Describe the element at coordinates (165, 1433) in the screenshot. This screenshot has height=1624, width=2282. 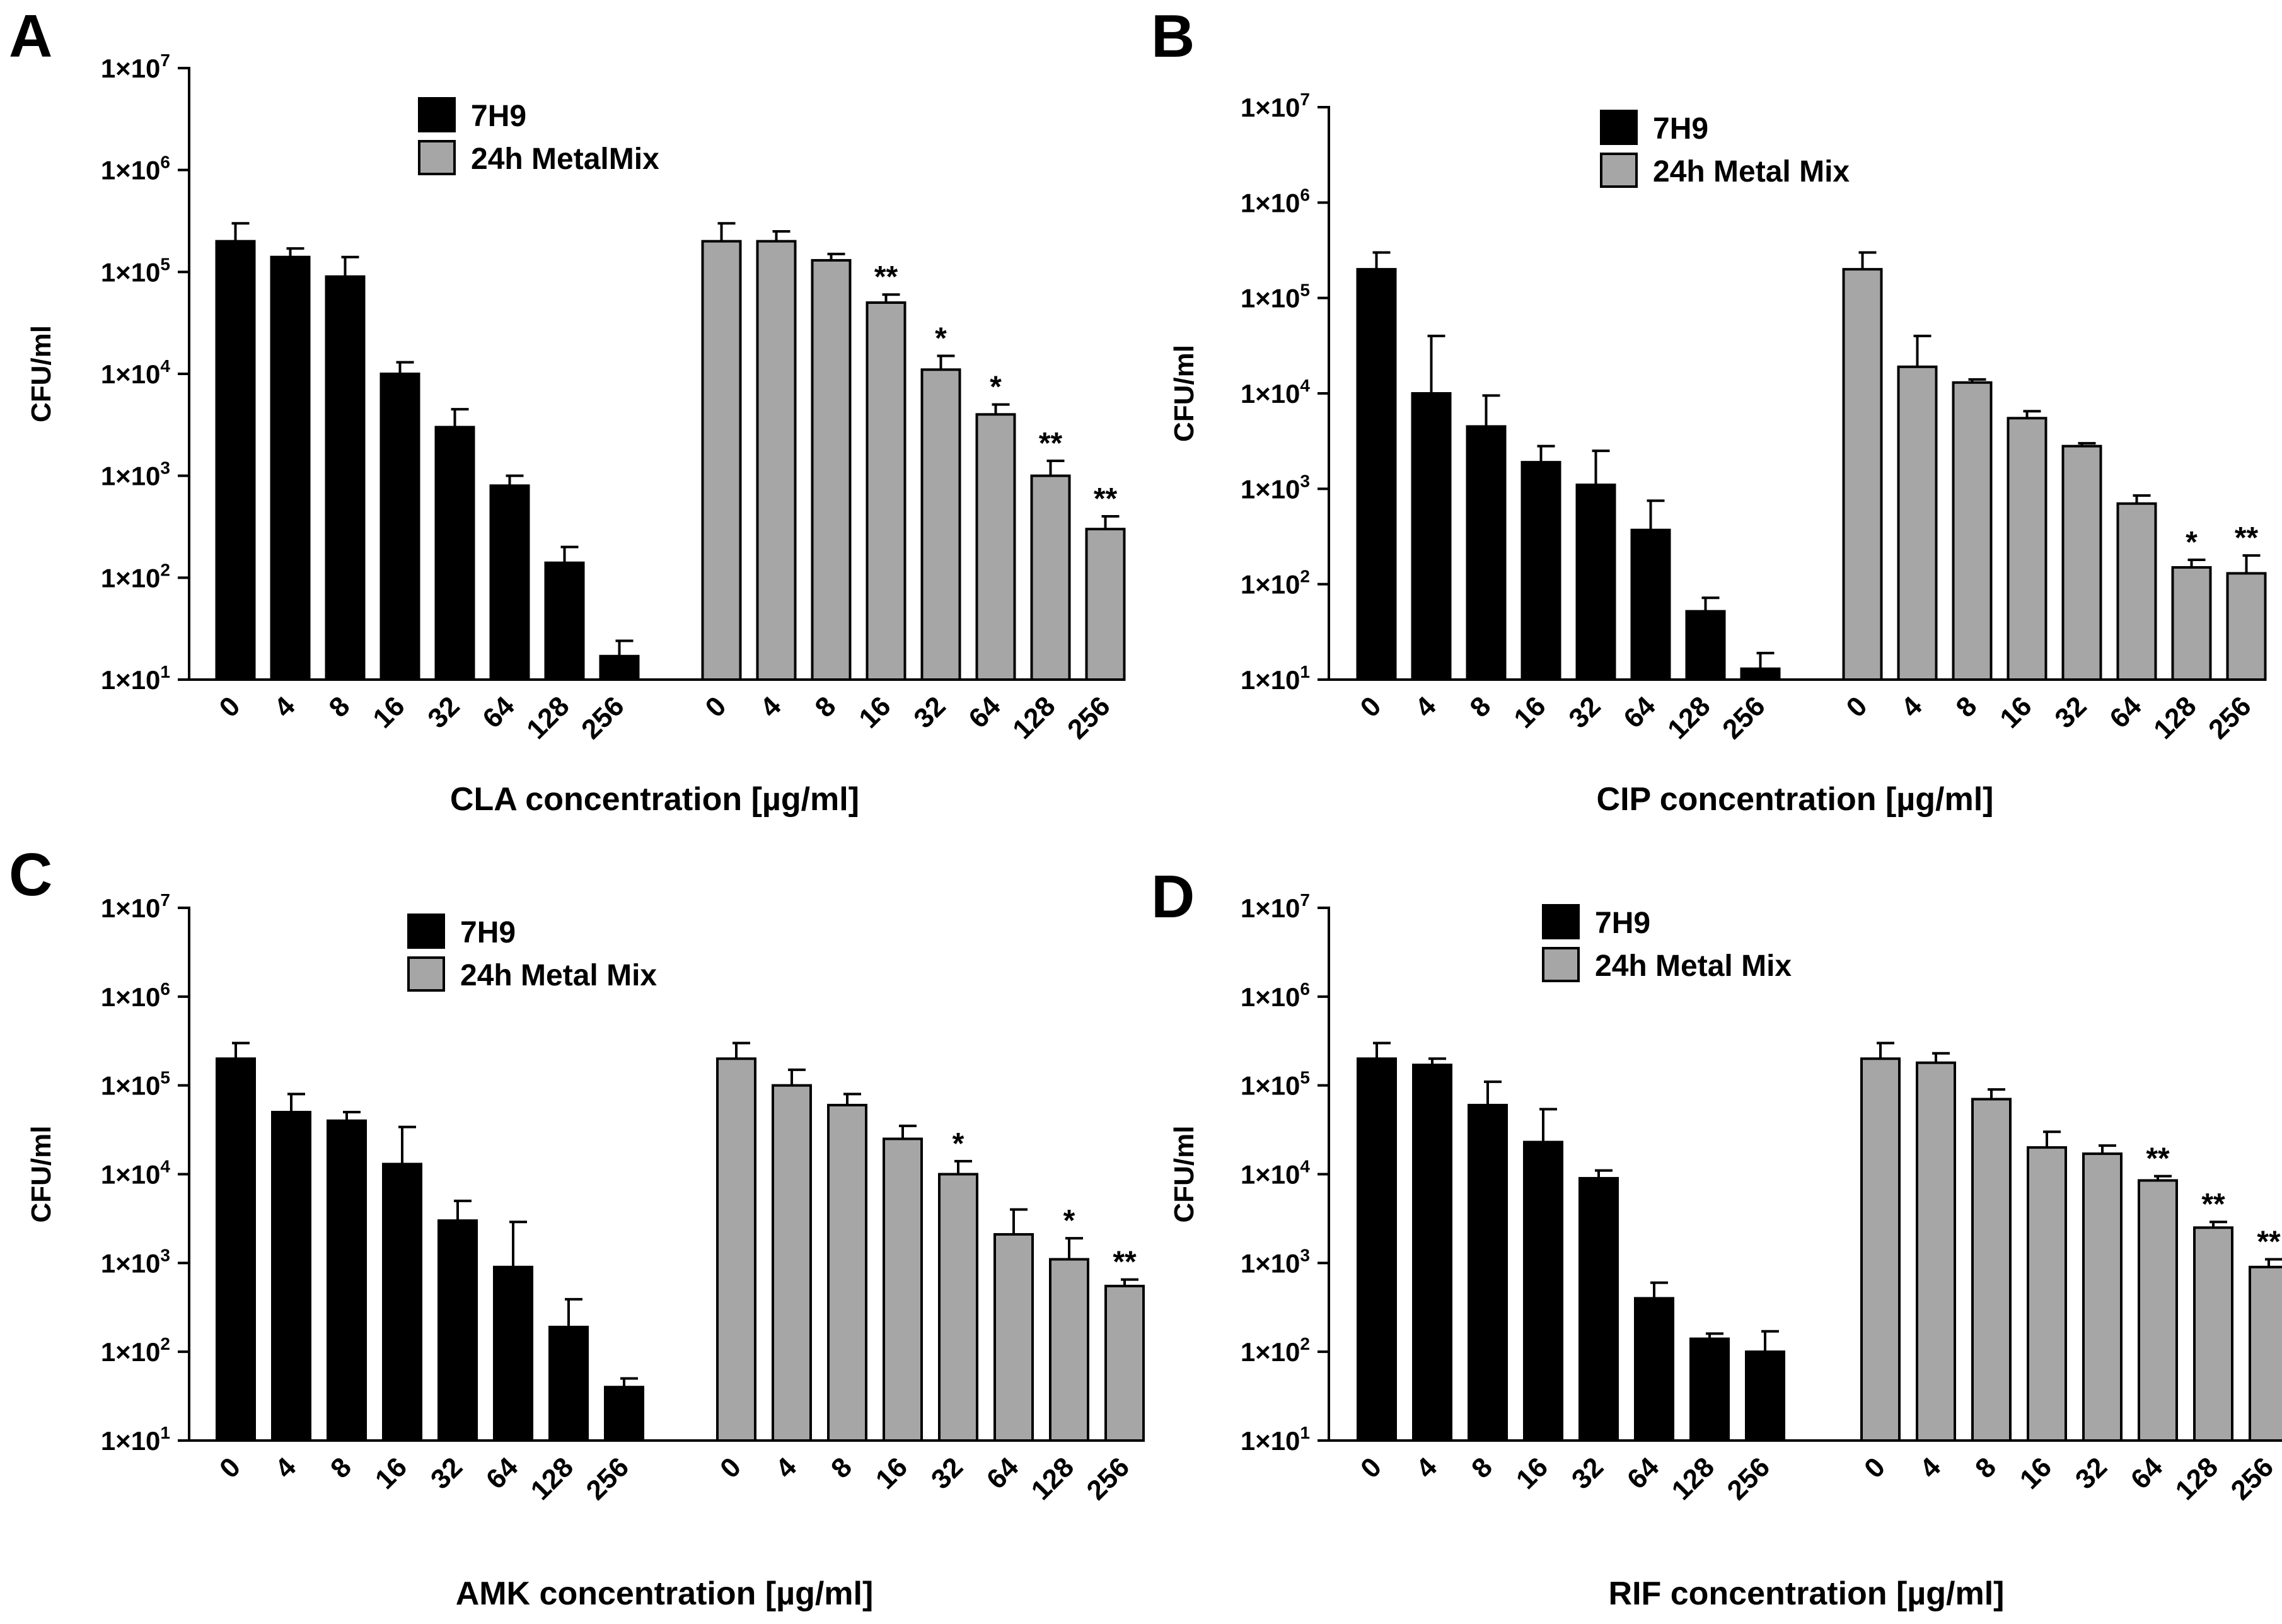
I see `y-tick-exponent: 1` at that location.